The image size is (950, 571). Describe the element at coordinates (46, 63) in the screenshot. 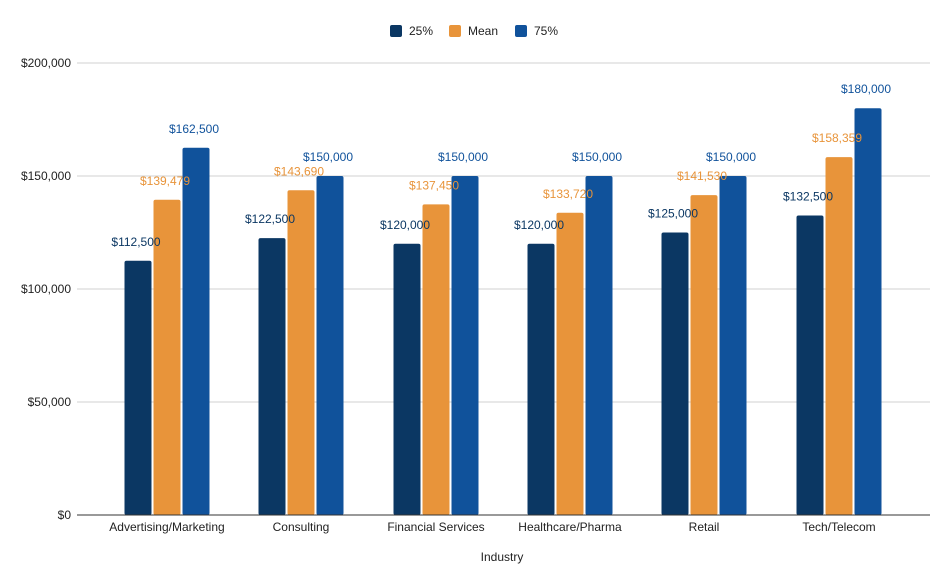

I see `y-tick-label: $200,000` at that location.